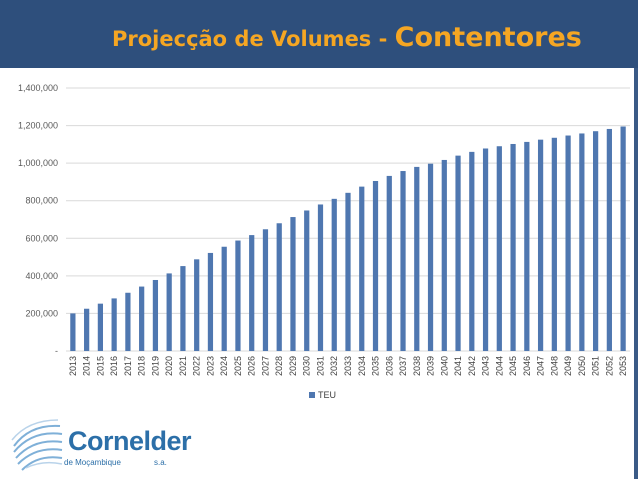  I want to click on x-tick-label: 2014, so click(87, 366).